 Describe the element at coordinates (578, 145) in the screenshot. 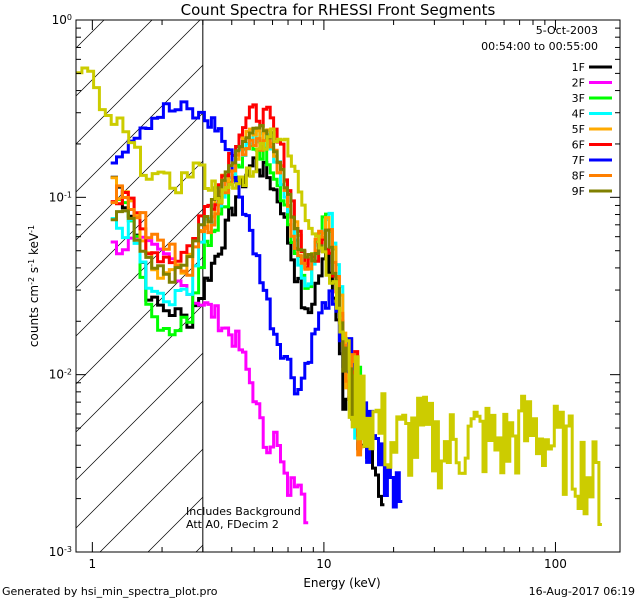

I see `legend-label: 6F` at that location.